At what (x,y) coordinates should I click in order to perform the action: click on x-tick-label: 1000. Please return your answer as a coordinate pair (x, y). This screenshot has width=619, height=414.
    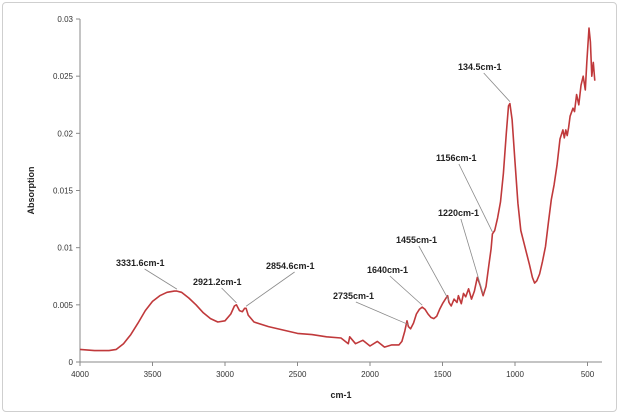
    Looking at the image, I should click on (515, 374).